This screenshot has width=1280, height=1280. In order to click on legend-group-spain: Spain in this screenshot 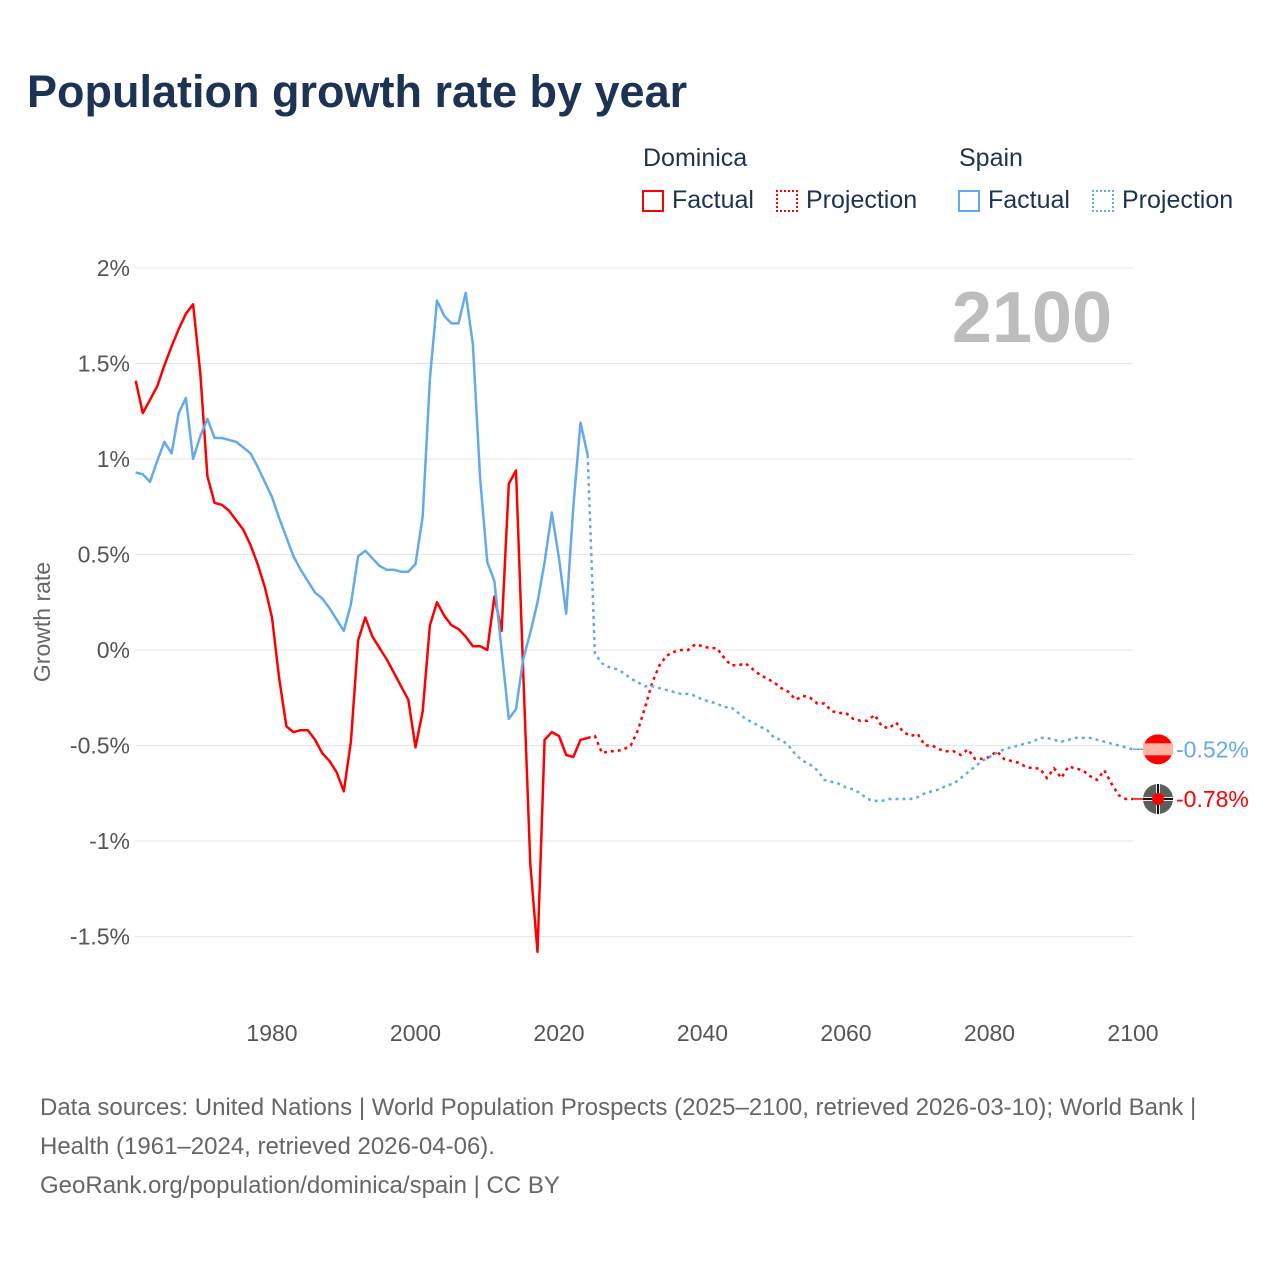, I will do `click(991, 158)`.